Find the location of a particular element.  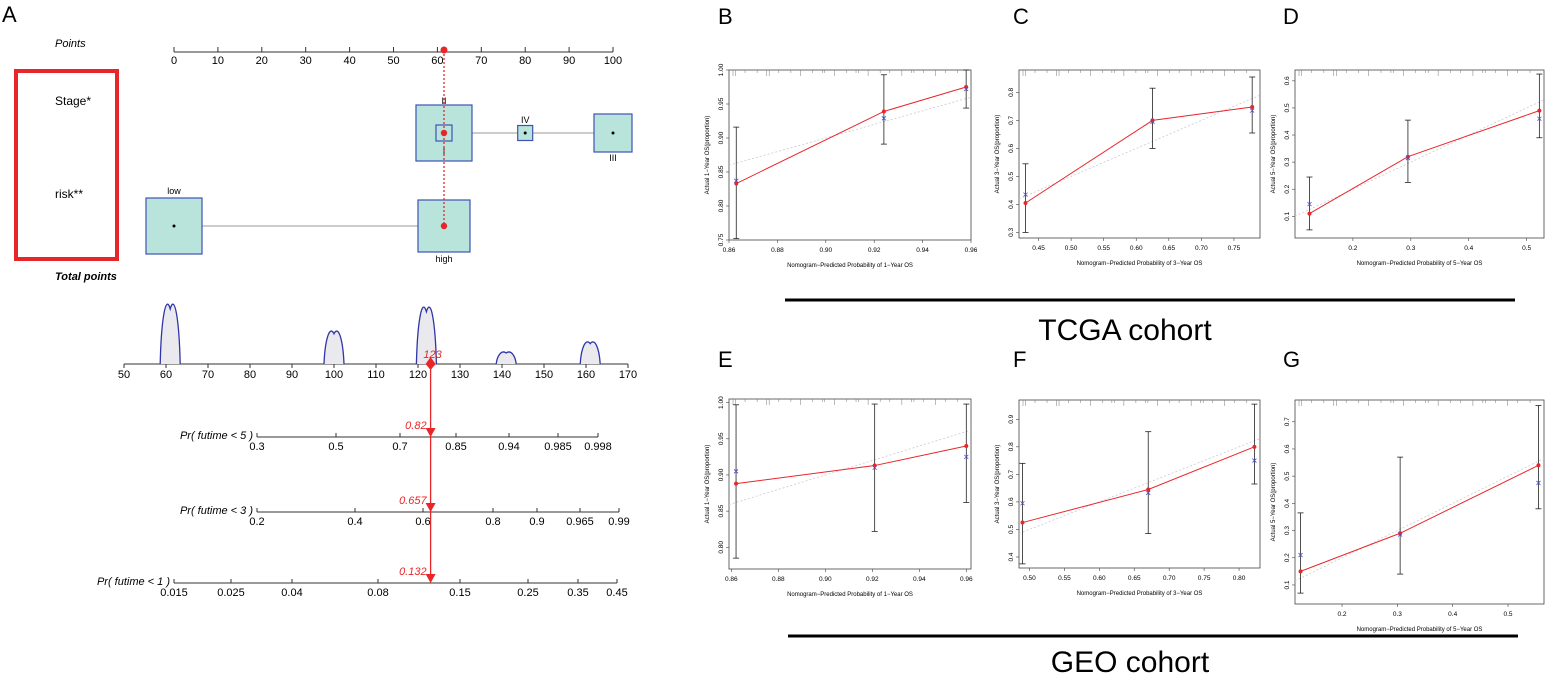

total-points-marker is located at coordinates (430, 363).